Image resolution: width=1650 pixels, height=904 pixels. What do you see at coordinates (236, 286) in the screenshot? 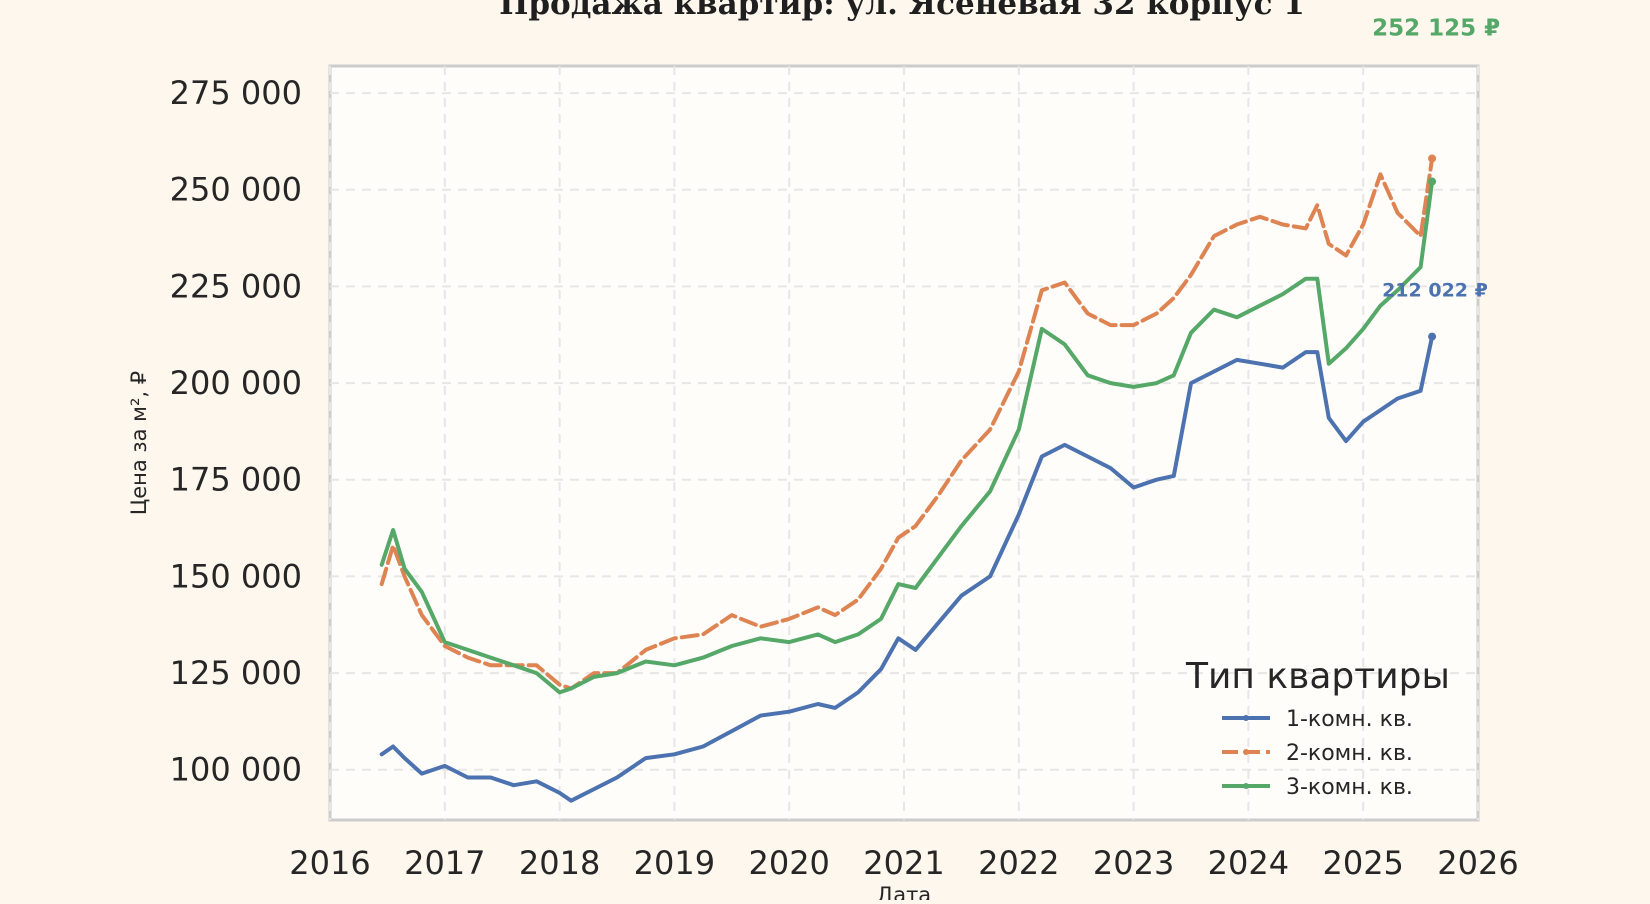
I see `y-tick-label: 225 000` at bounding box center [236, 286].